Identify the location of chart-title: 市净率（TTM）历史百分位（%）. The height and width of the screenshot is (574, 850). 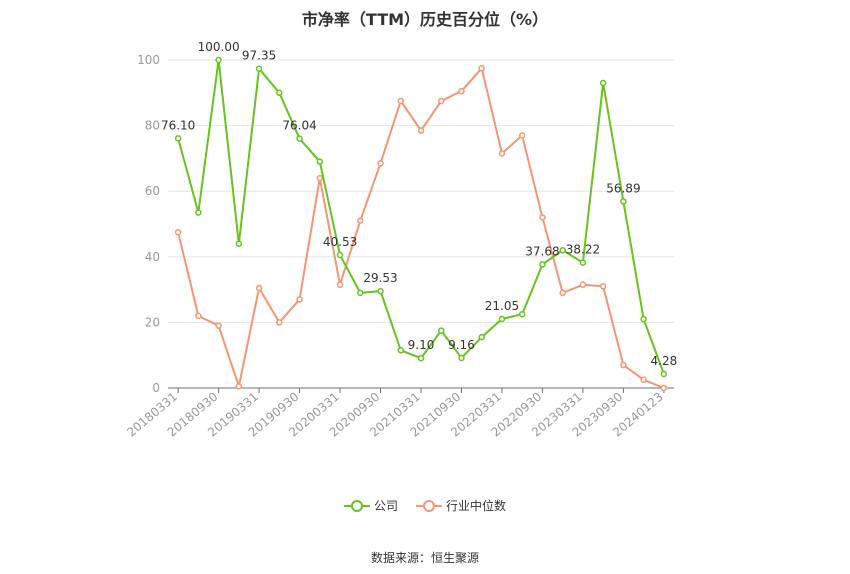
(425, 19).